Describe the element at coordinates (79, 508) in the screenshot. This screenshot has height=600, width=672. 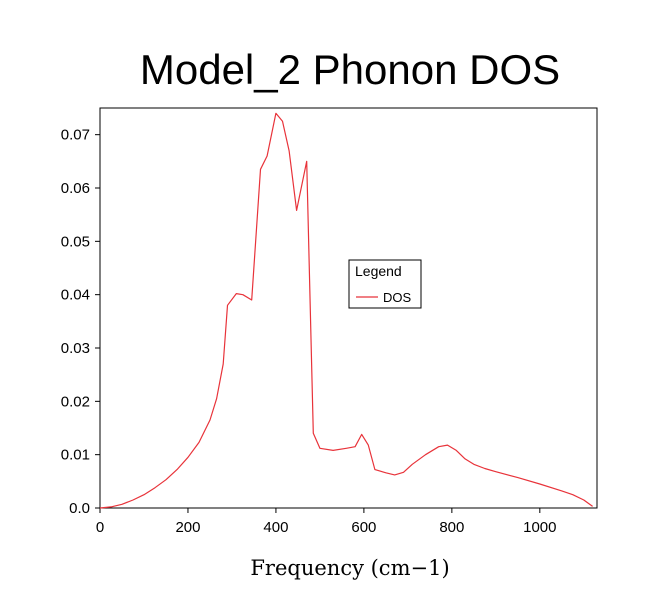
I see `y-tick-label: 0.0` at that location.